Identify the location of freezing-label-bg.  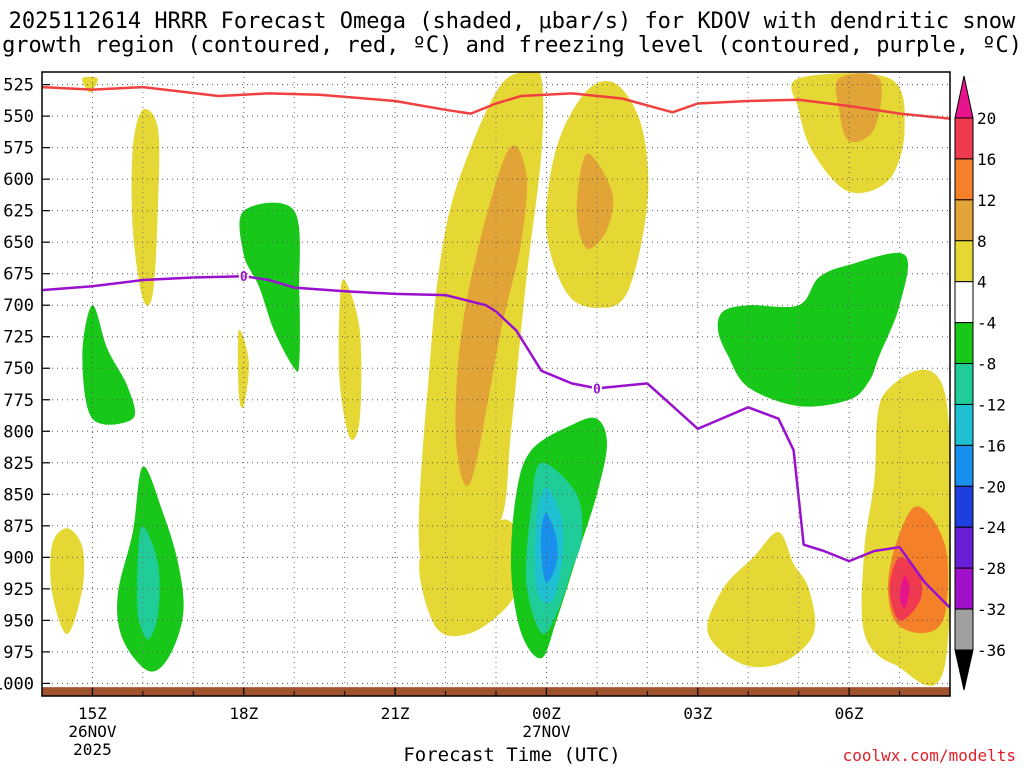
(243, 275).